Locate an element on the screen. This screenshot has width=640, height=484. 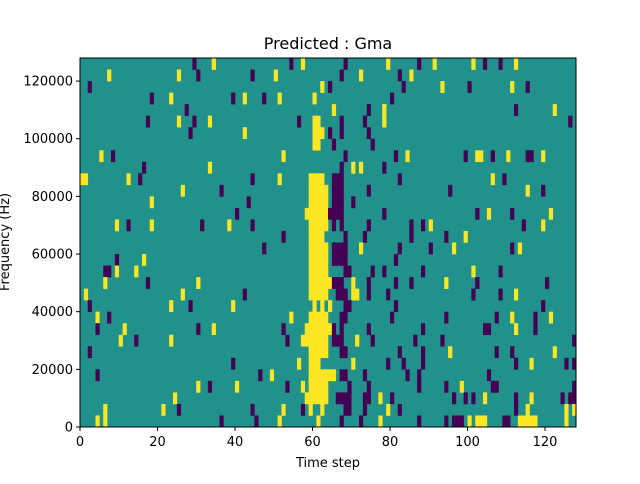
x-tick-label: 20 is located at coordinates (157, 442).